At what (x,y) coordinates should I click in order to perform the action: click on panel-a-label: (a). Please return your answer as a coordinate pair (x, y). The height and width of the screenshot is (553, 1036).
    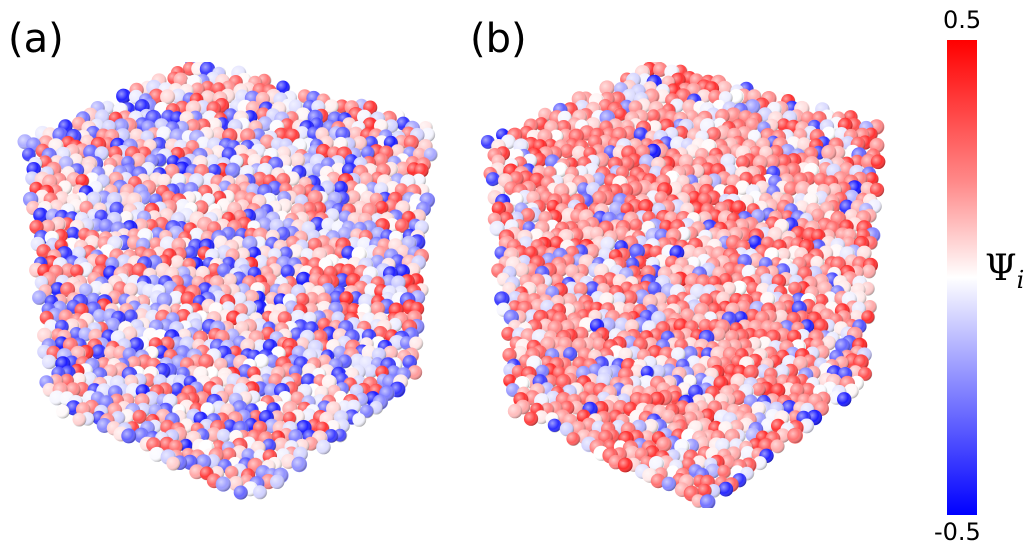
    Looking at the image, I should click on (36, 39).